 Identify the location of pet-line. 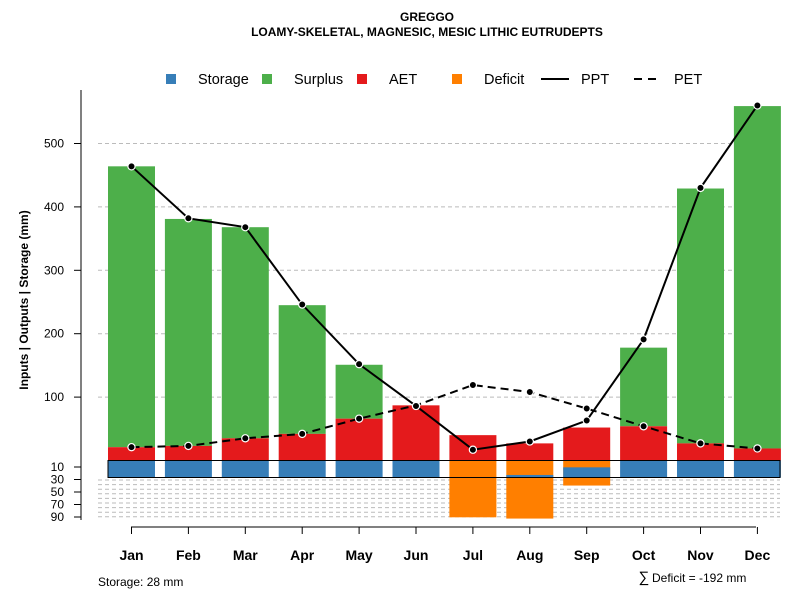
(444, 417).